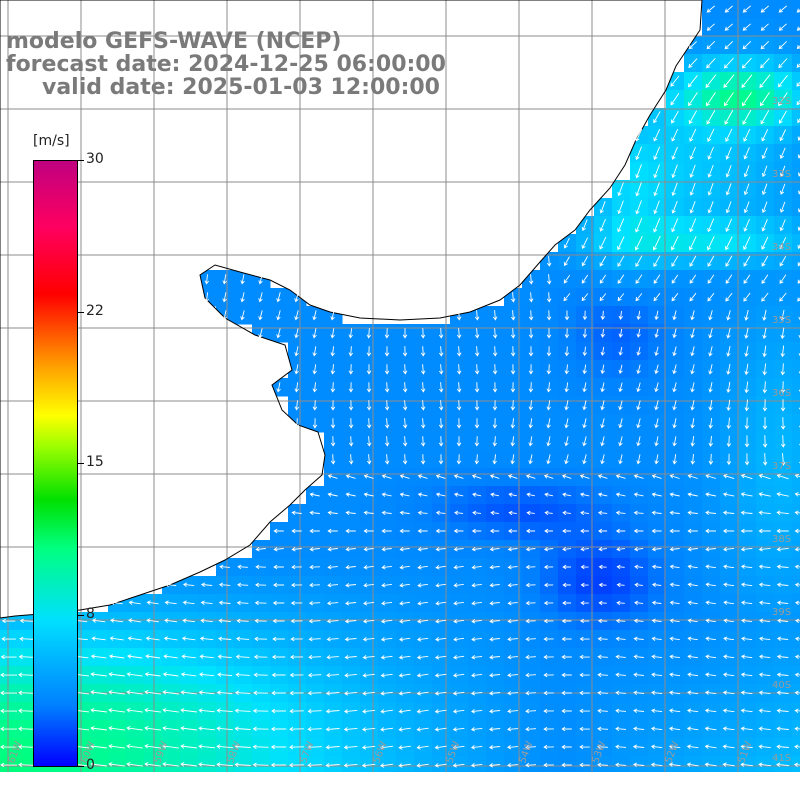  I want to click on colorbar-label-8: 8, so click(90, 614).